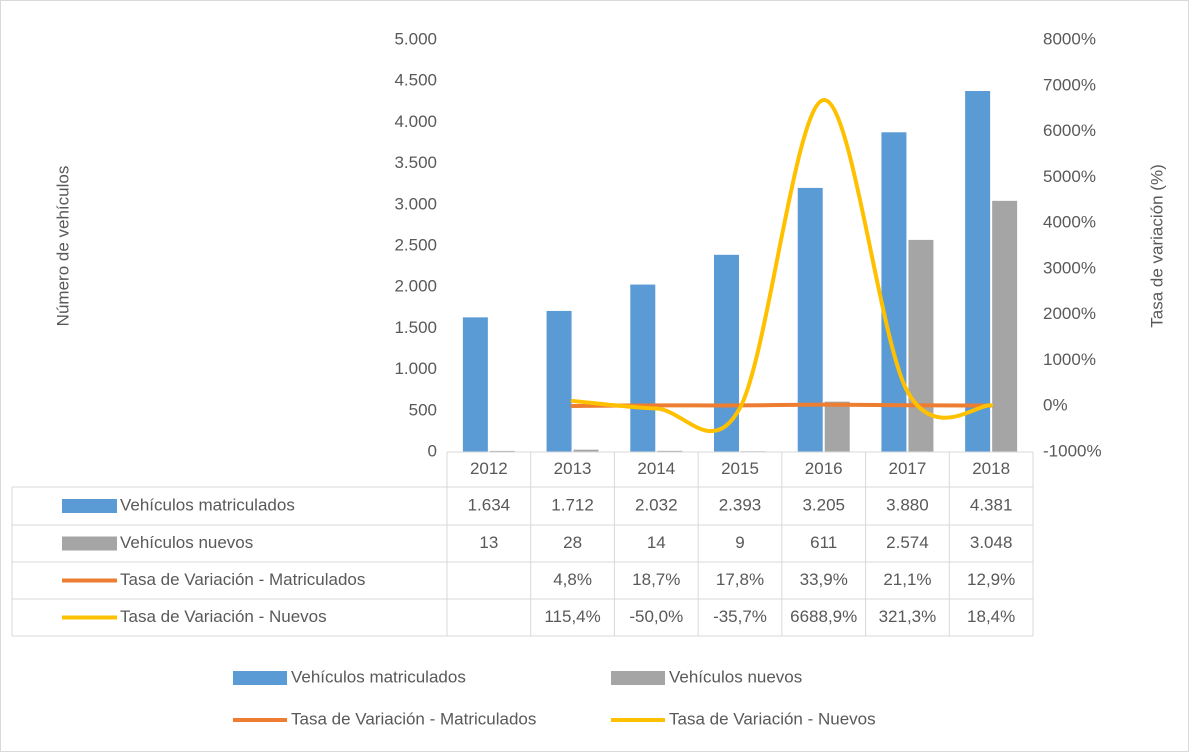 This screenshot has width=1189, height=752. Describe the element at coordinates (740, 504) in the screenshot. I see `table-cell: 2.393` at that location.